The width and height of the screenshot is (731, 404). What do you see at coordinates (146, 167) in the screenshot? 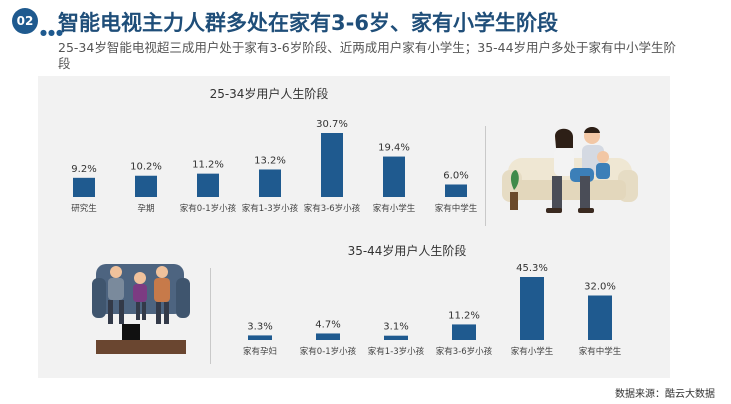
I see `bar-value-label: 10.2%` at bounding box center [146, 167].